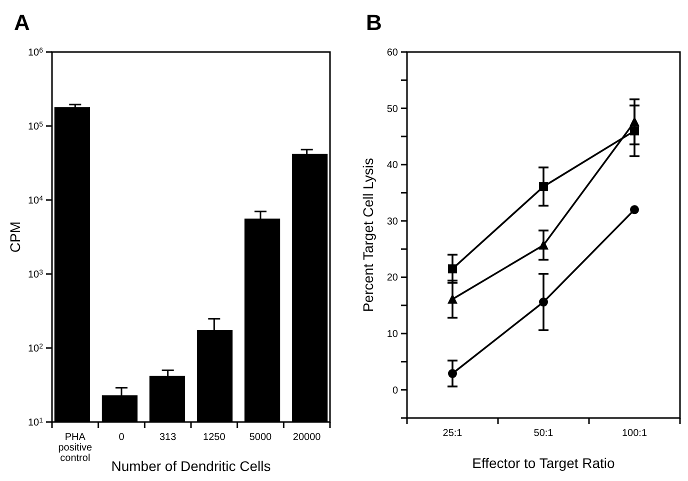 The image size is (688, 481). Describe the element at coordinates (368, 235) in the screenshot. I see `y-axis-title: Percent Target Cell Lysis` at that location.